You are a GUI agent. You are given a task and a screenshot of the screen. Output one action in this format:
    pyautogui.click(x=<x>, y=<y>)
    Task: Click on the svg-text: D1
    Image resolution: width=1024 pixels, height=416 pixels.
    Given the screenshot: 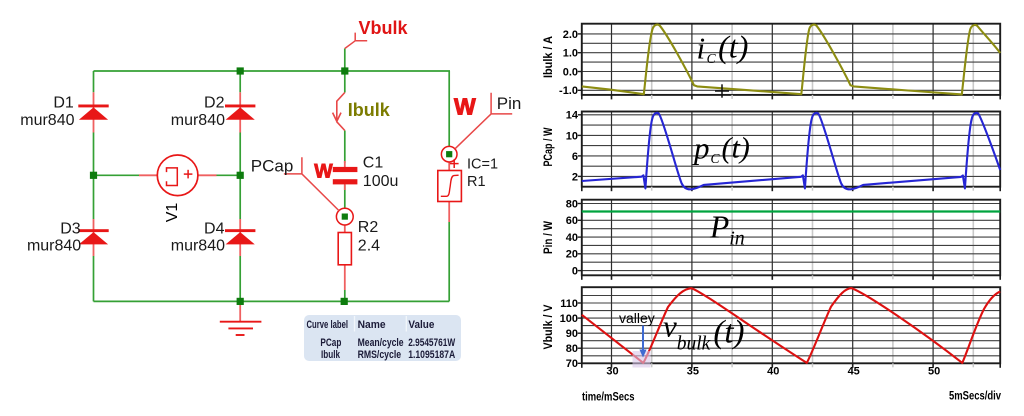 What is the action you would take?
    pyautogui.click(x=63, y=102)
    